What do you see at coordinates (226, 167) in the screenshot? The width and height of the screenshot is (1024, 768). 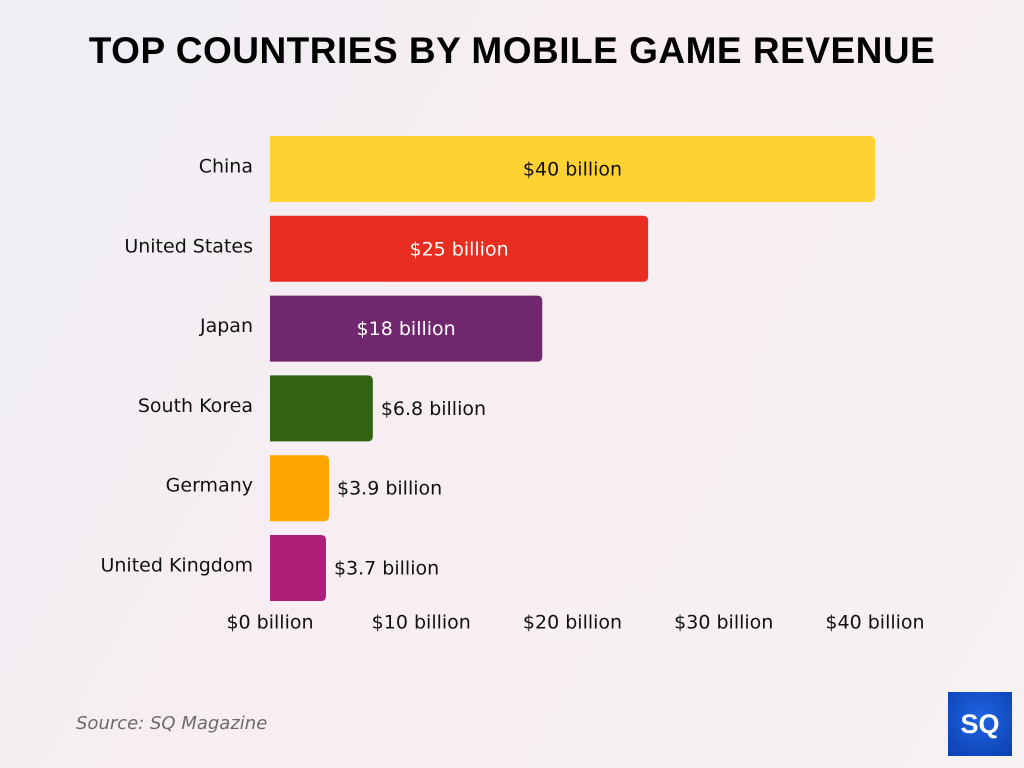 I see `category-label: China` at bounding box center [226, 167].